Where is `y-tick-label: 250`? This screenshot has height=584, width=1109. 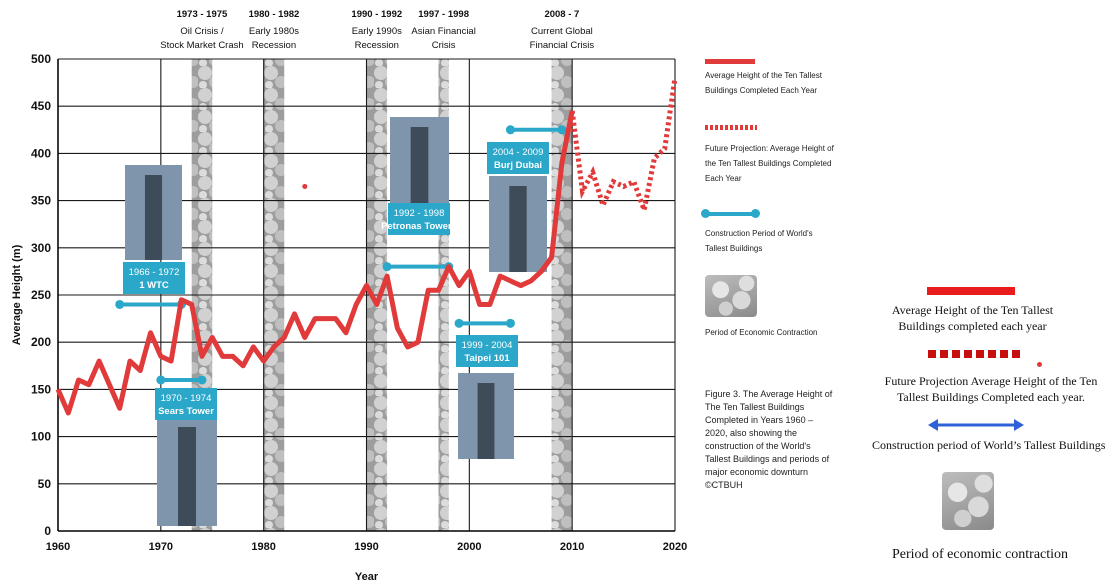 y-tick-label: 250 is located at coordinates (41, 295).